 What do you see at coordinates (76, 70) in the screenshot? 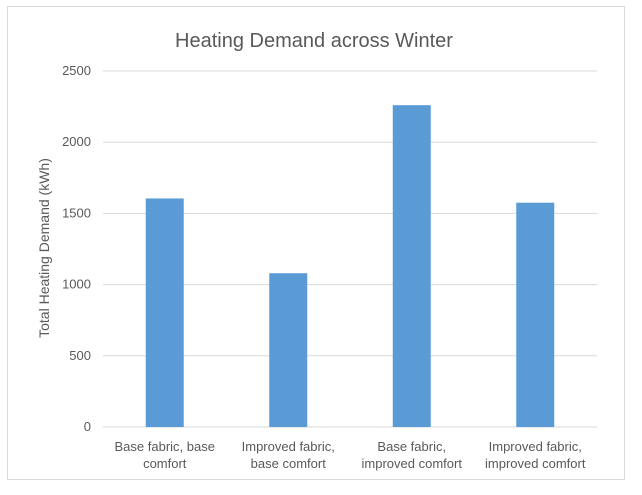
I see `y-tick-label: 2500` at bounding box center [76, 70].